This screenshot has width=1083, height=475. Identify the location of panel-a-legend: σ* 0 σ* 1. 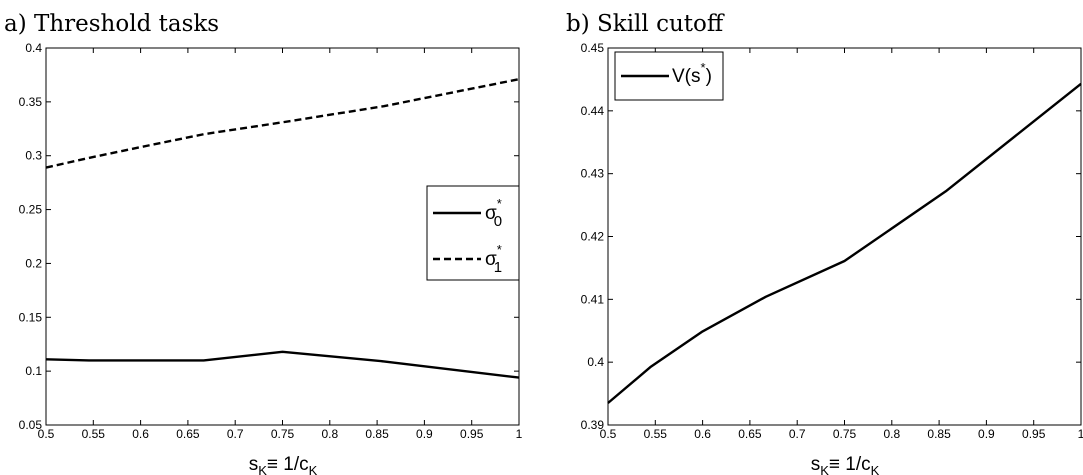
(473, 233).